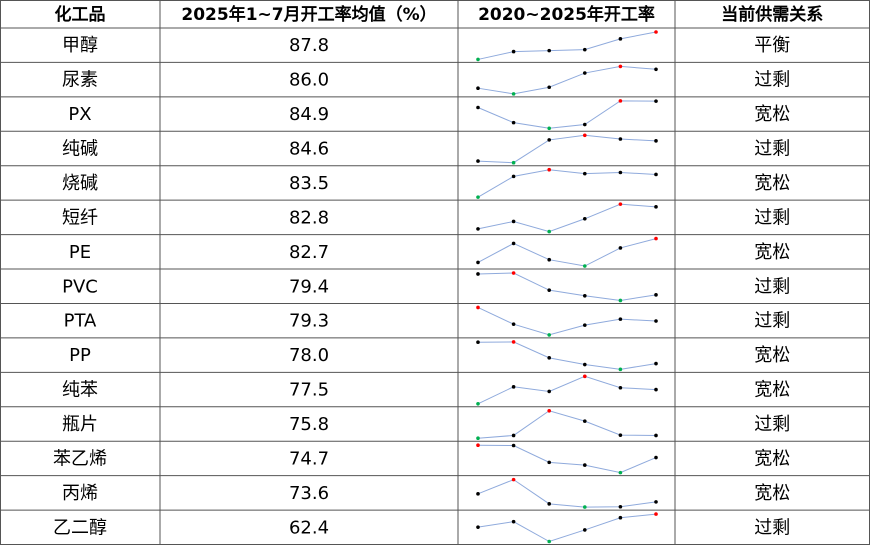  What do you see at coordinates (772, 14) in the screenshot?
I see `header-cell: 当前供需关系` at bounding box center [772, 14].